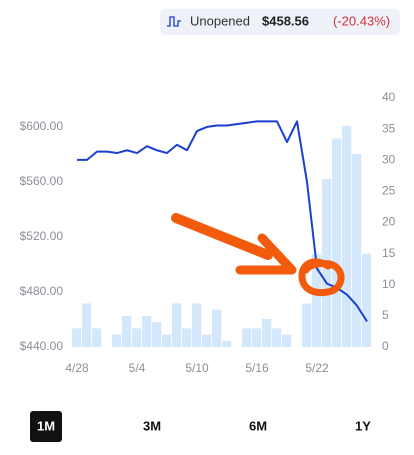 The width and height of the screenshot is (414, 455). Describe the element at coordinates (389, 222) in the screenshot. I see `y2-tick-label: 20` at that location.